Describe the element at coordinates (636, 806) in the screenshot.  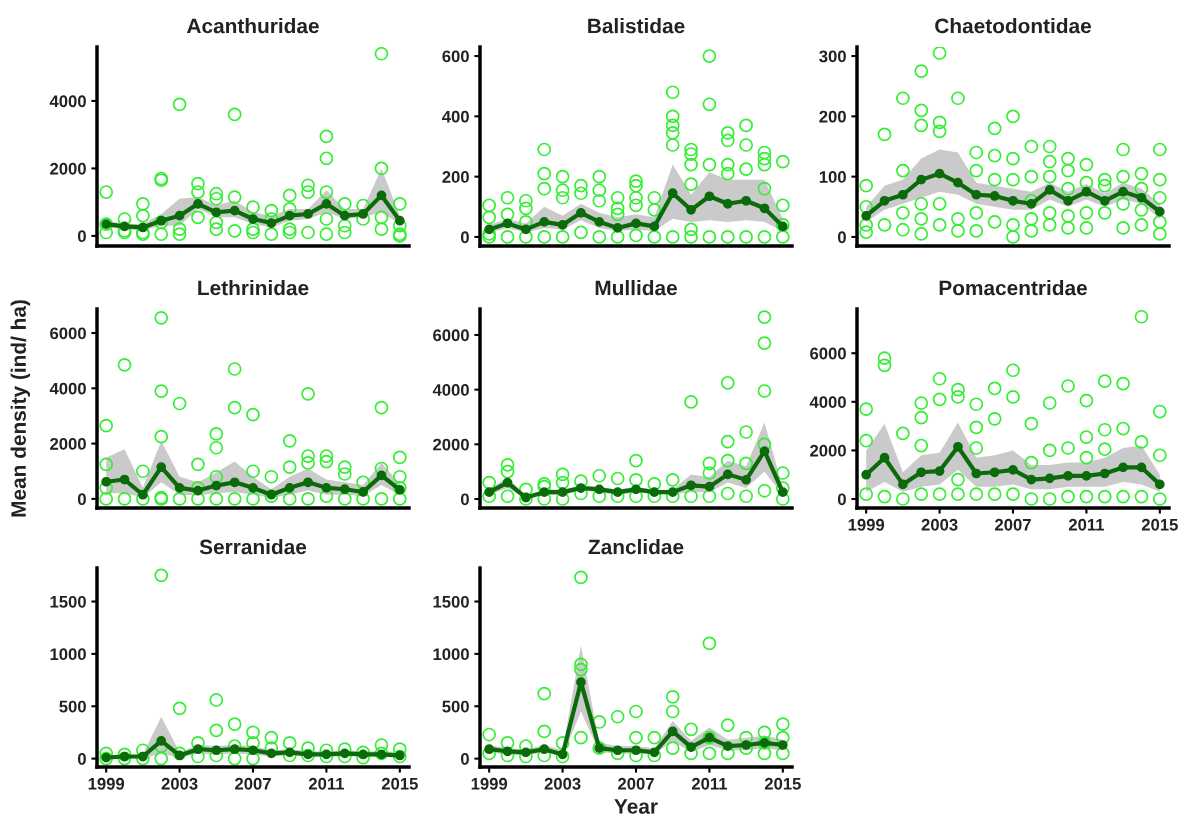
I see `x-axis-title: Year` at that location.